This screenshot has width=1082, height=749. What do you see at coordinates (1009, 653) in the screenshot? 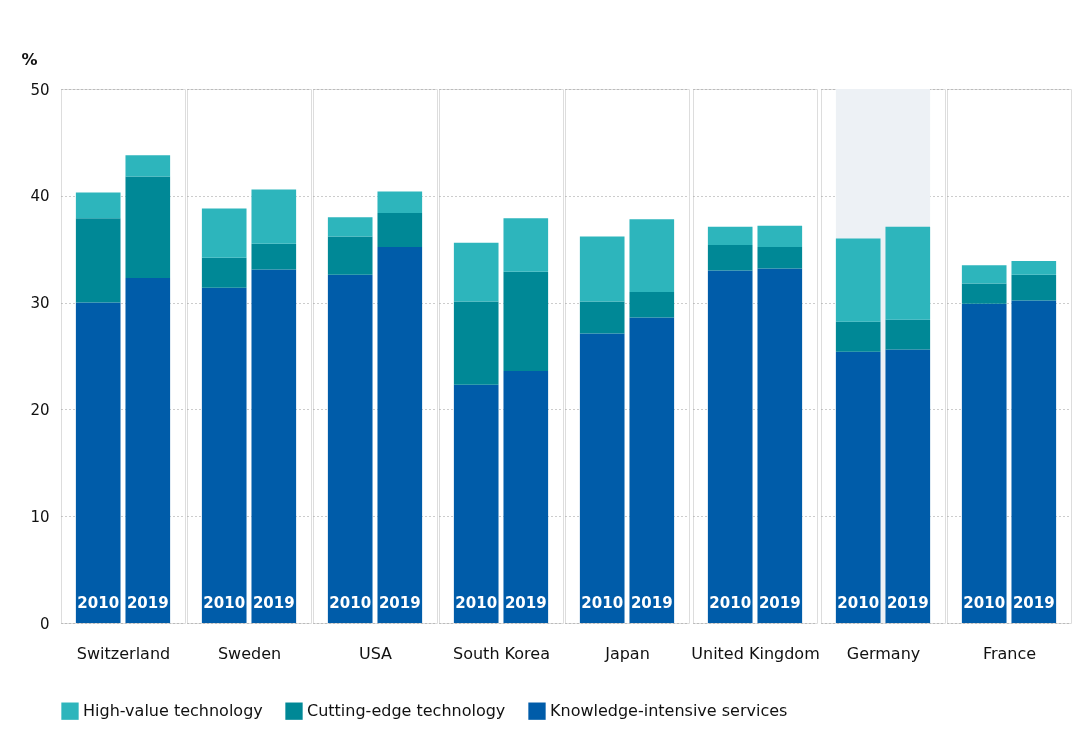
I see `x-axis-title: France` at bounding box center [1009, 653].